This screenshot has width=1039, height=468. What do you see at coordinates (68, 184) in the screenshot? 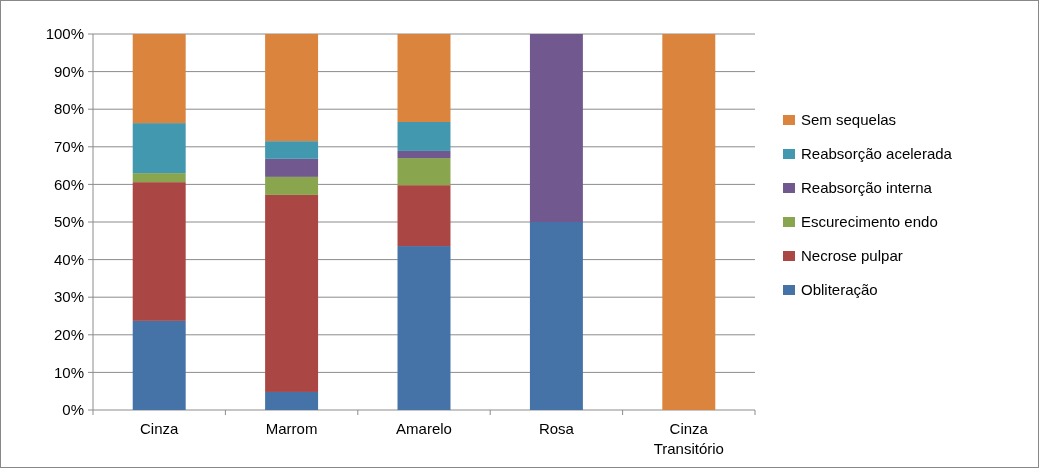
I see `y-tick-label: 60%` at bounding box center [68, 184].